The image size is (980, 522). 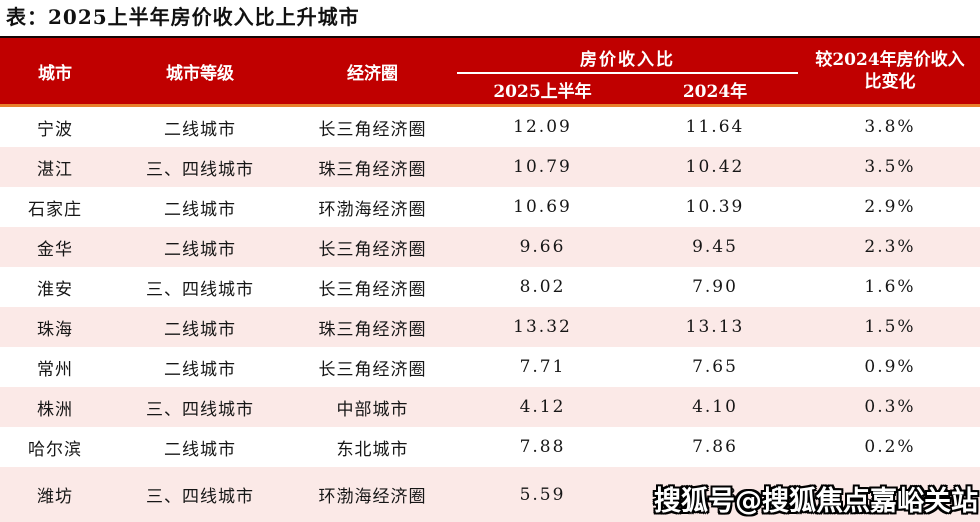 I want to click on table-row: 哈尔滨 二线城市 东北城市 7.88 7.86 0.2%, so click(x=490, y=447).